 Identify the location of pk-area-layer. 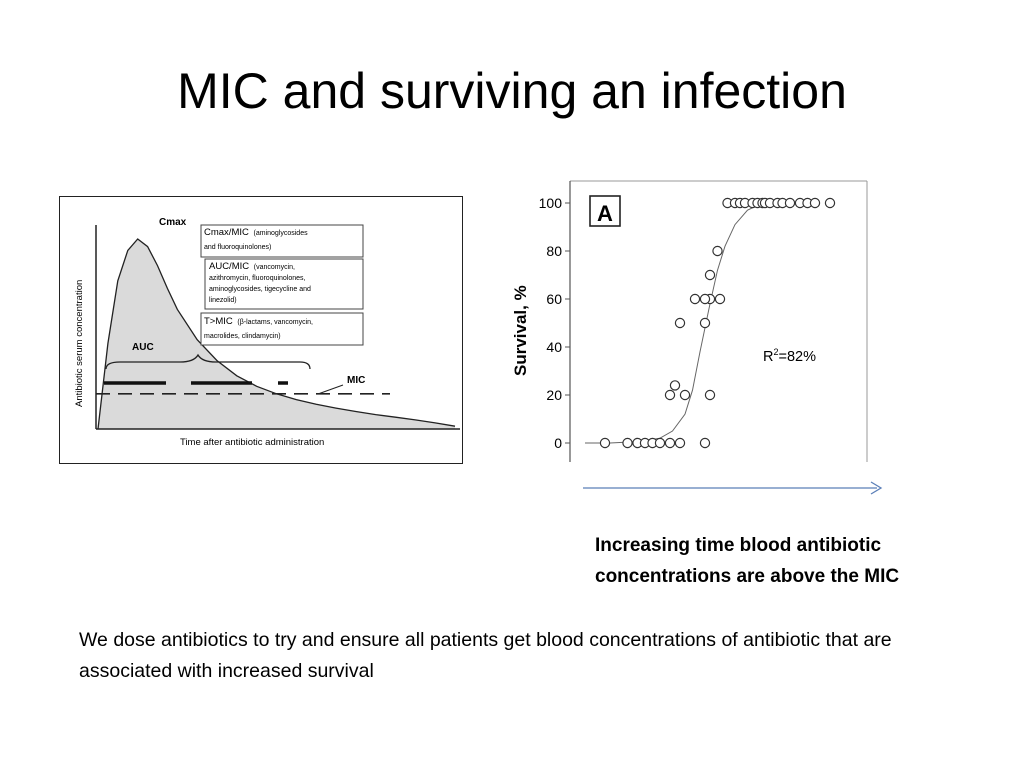
(276, 334).